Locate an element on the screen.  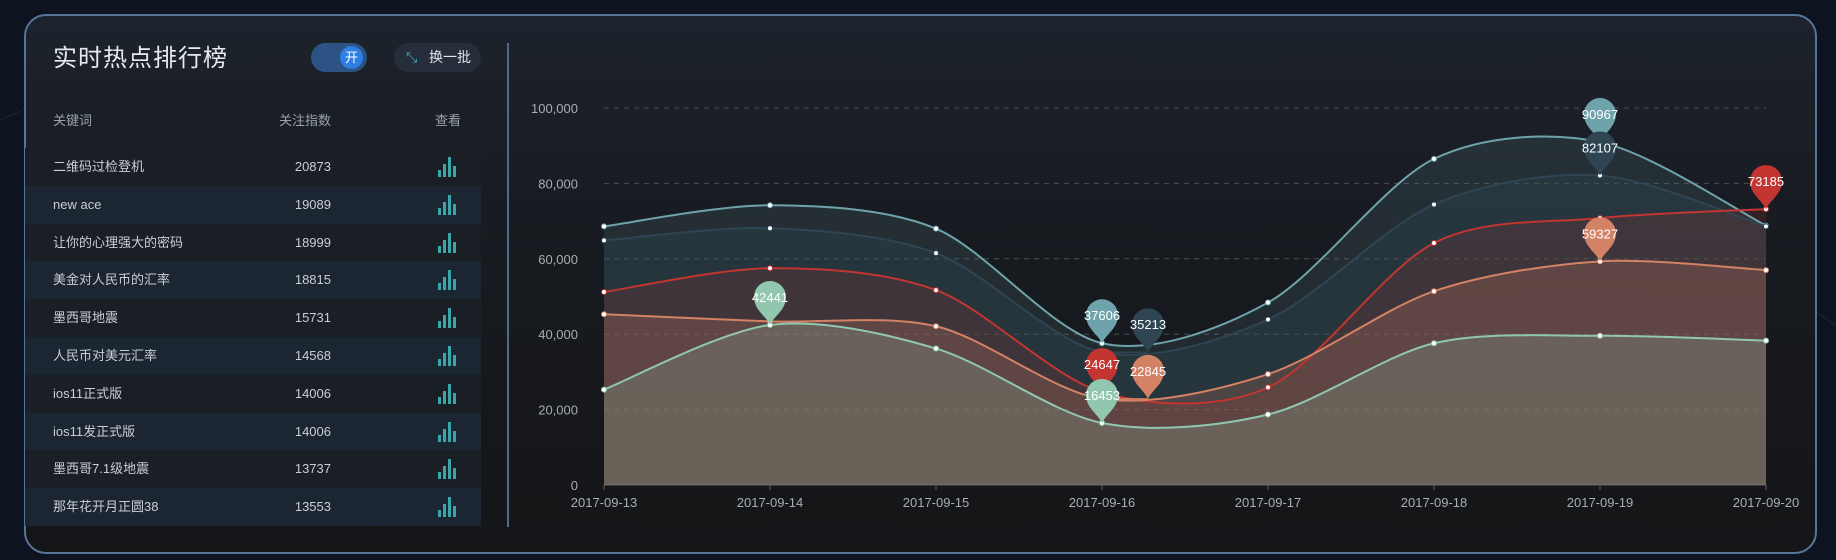
index-cell: 15731 is located at coordinates (312, 318).